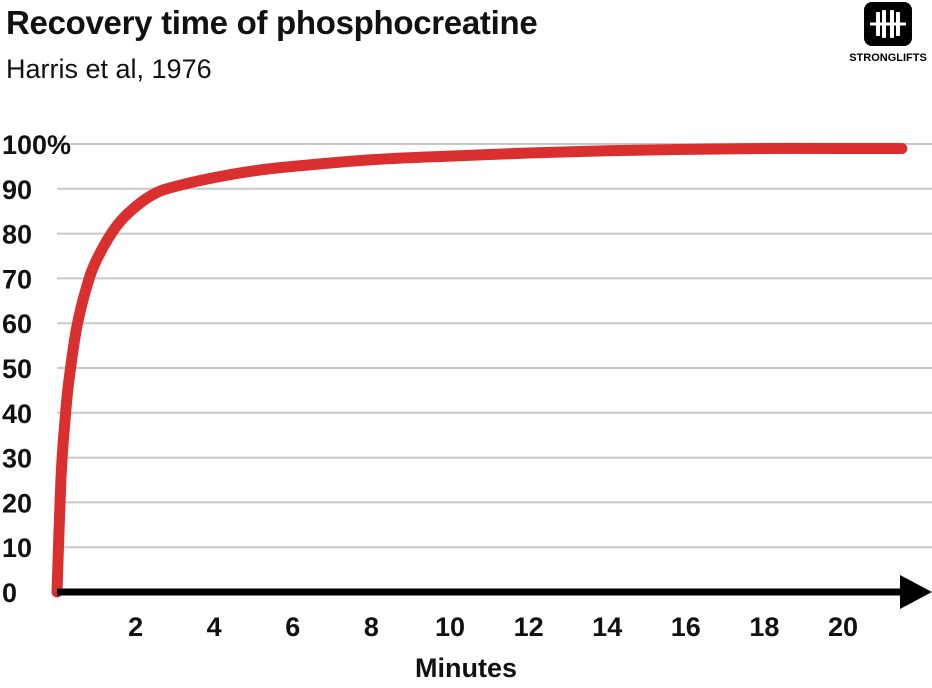 This screenshot has height=688, width=932. Describe the element at coordinates (916, 592) in the screenshot. I see `x-axis-arrow` at that location.